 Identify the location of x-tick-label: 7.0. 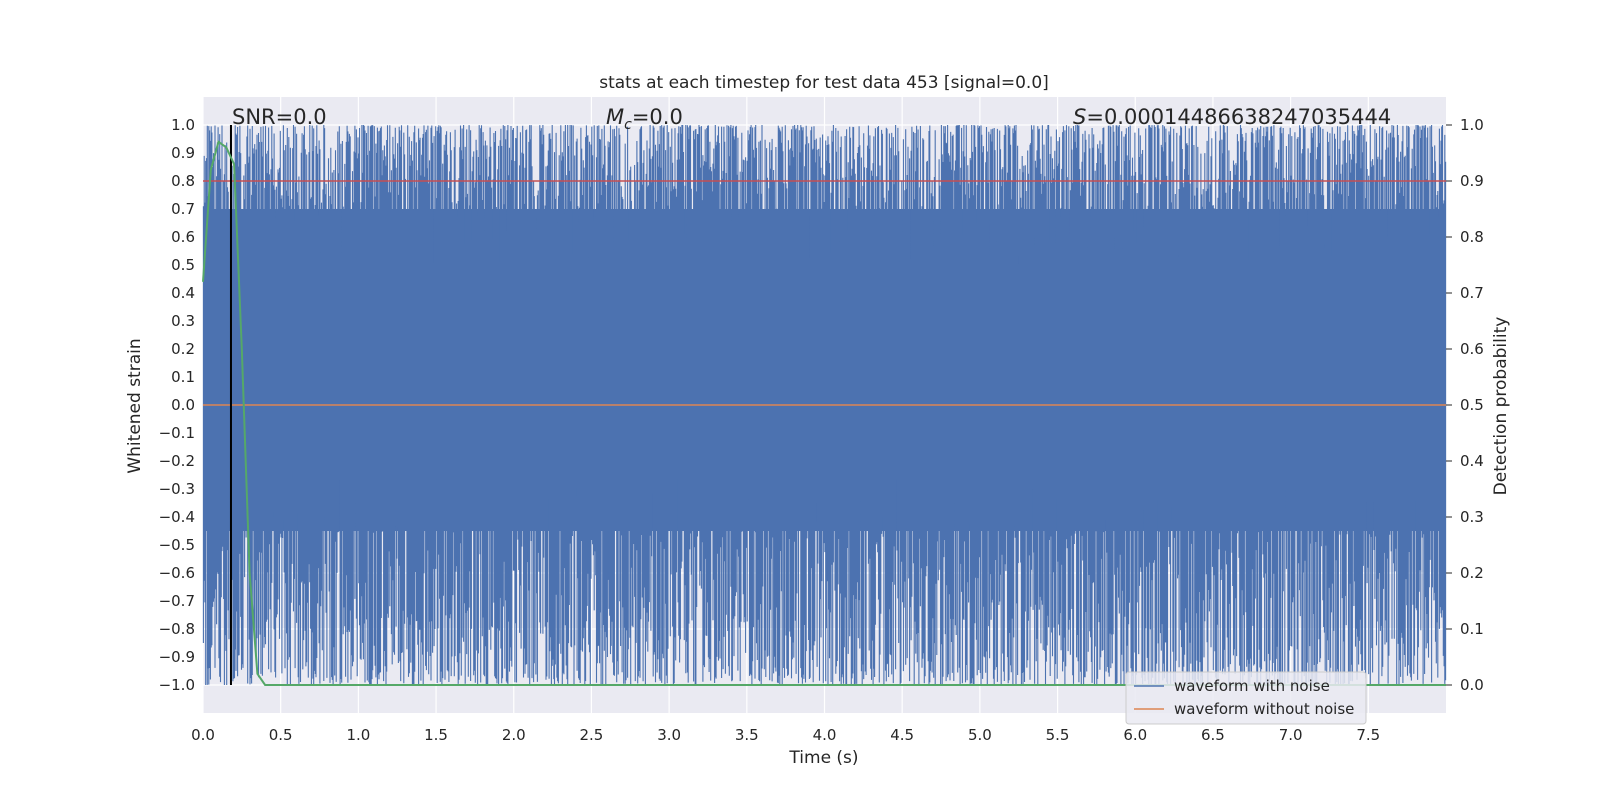
(1291, 735).